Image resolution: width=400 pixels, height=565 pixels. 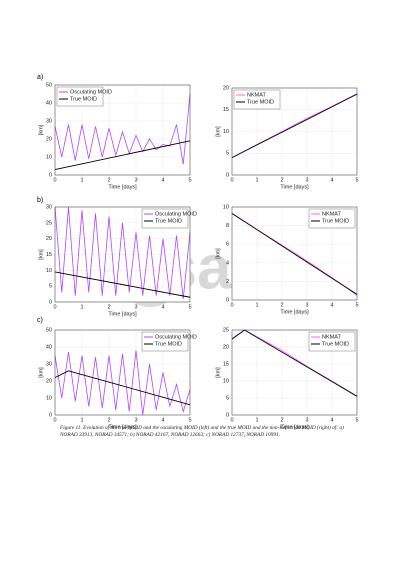 What do you see at coordinates (40, 200) in the screenshot?
I see `panel-label: b)` at bounding box center [40, 200].